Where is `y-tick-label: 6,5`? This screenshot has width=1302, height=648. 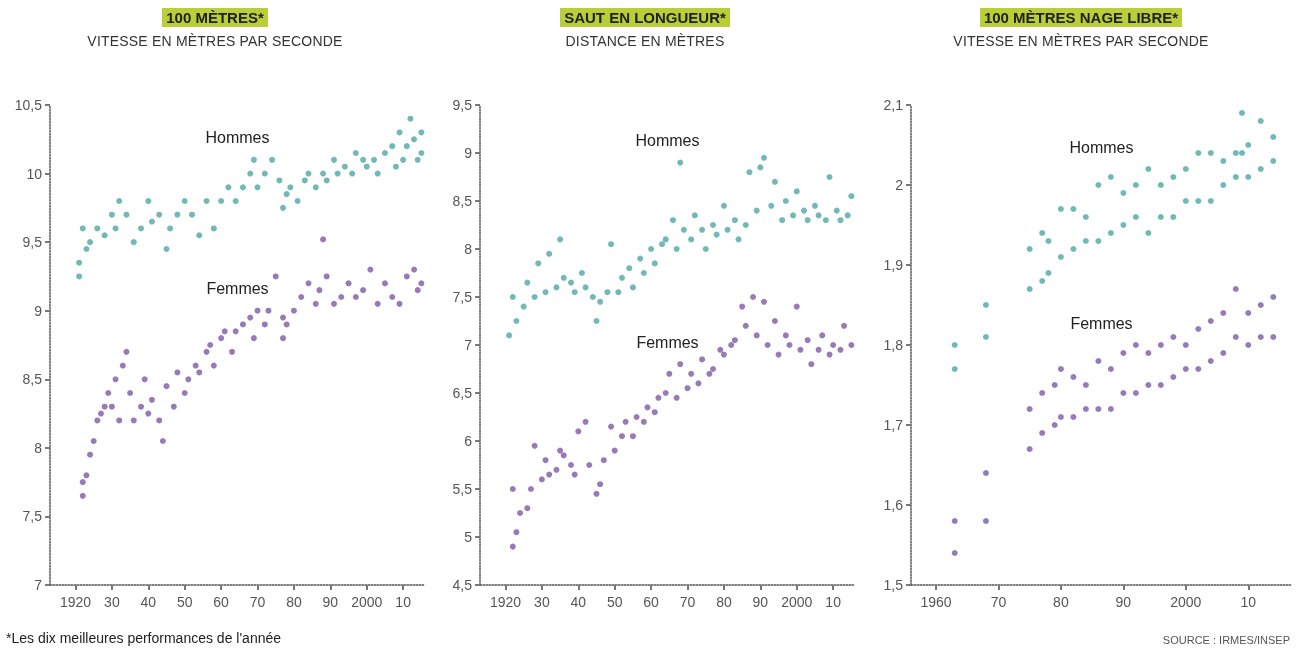
y-tick-label: 6,5 is located at coordinates (462, 393).